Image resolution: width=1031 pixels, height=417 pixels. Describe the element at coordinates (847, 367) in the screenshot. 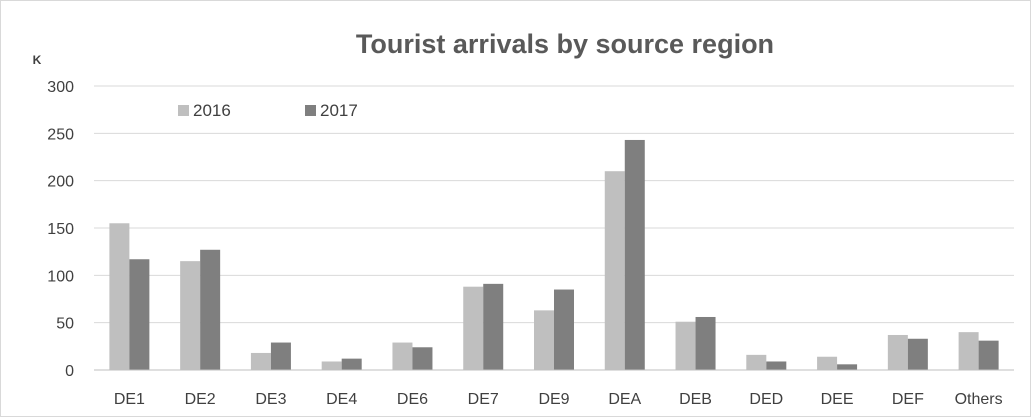

I see `bar-2017-DEE` at that location.